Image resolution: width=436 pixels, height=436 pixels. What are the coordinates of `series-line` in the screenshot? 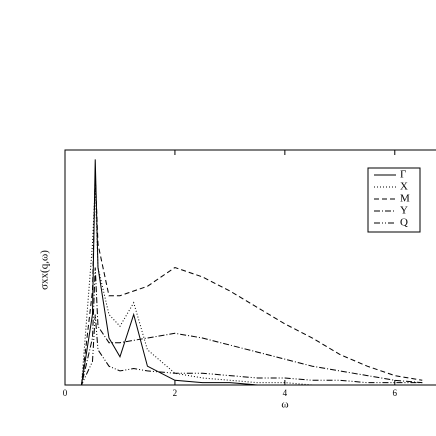 It's located at (244, 350).